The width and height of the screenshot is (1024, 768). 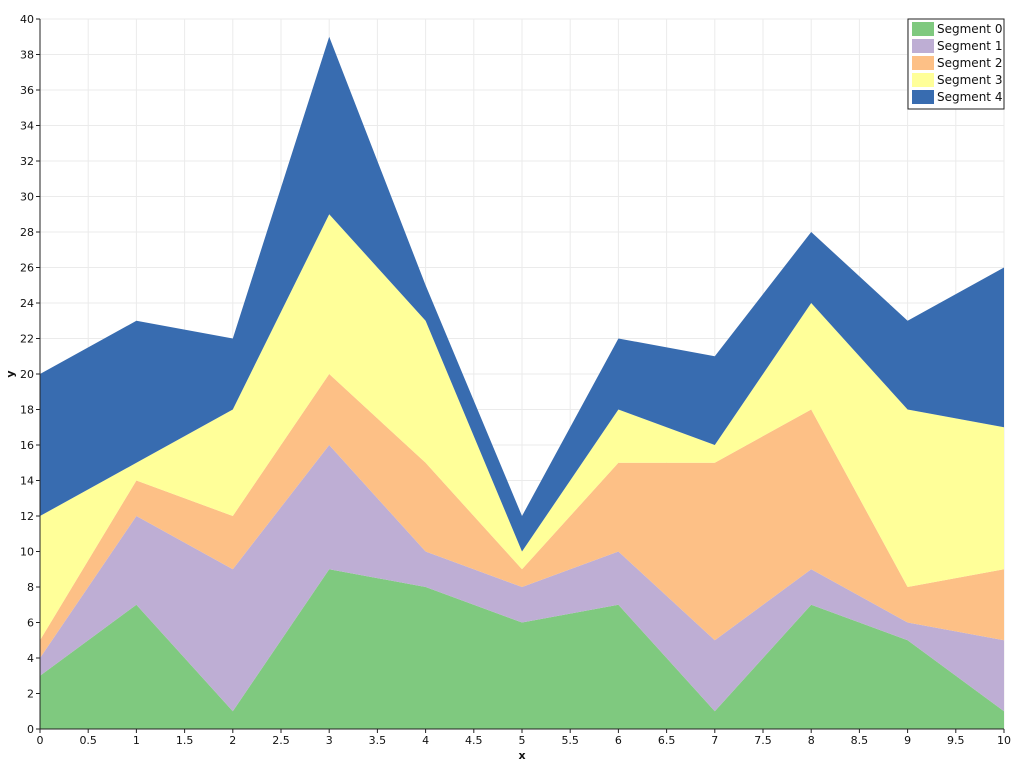 I want to click on legend-label-0: Segment 0, so click(x=969, y=29).